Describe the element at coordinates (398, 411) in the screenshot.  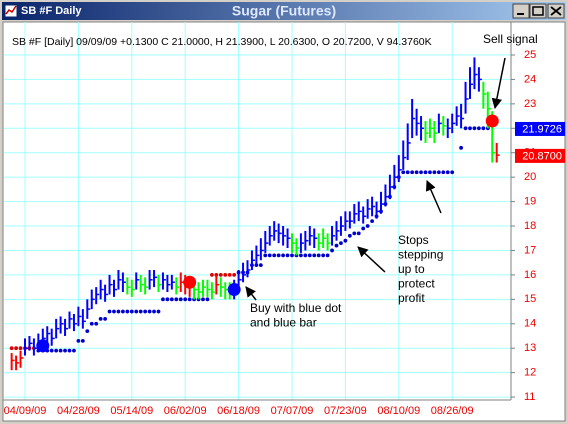
I see `x-tick-label: 08/10/09` at that location.